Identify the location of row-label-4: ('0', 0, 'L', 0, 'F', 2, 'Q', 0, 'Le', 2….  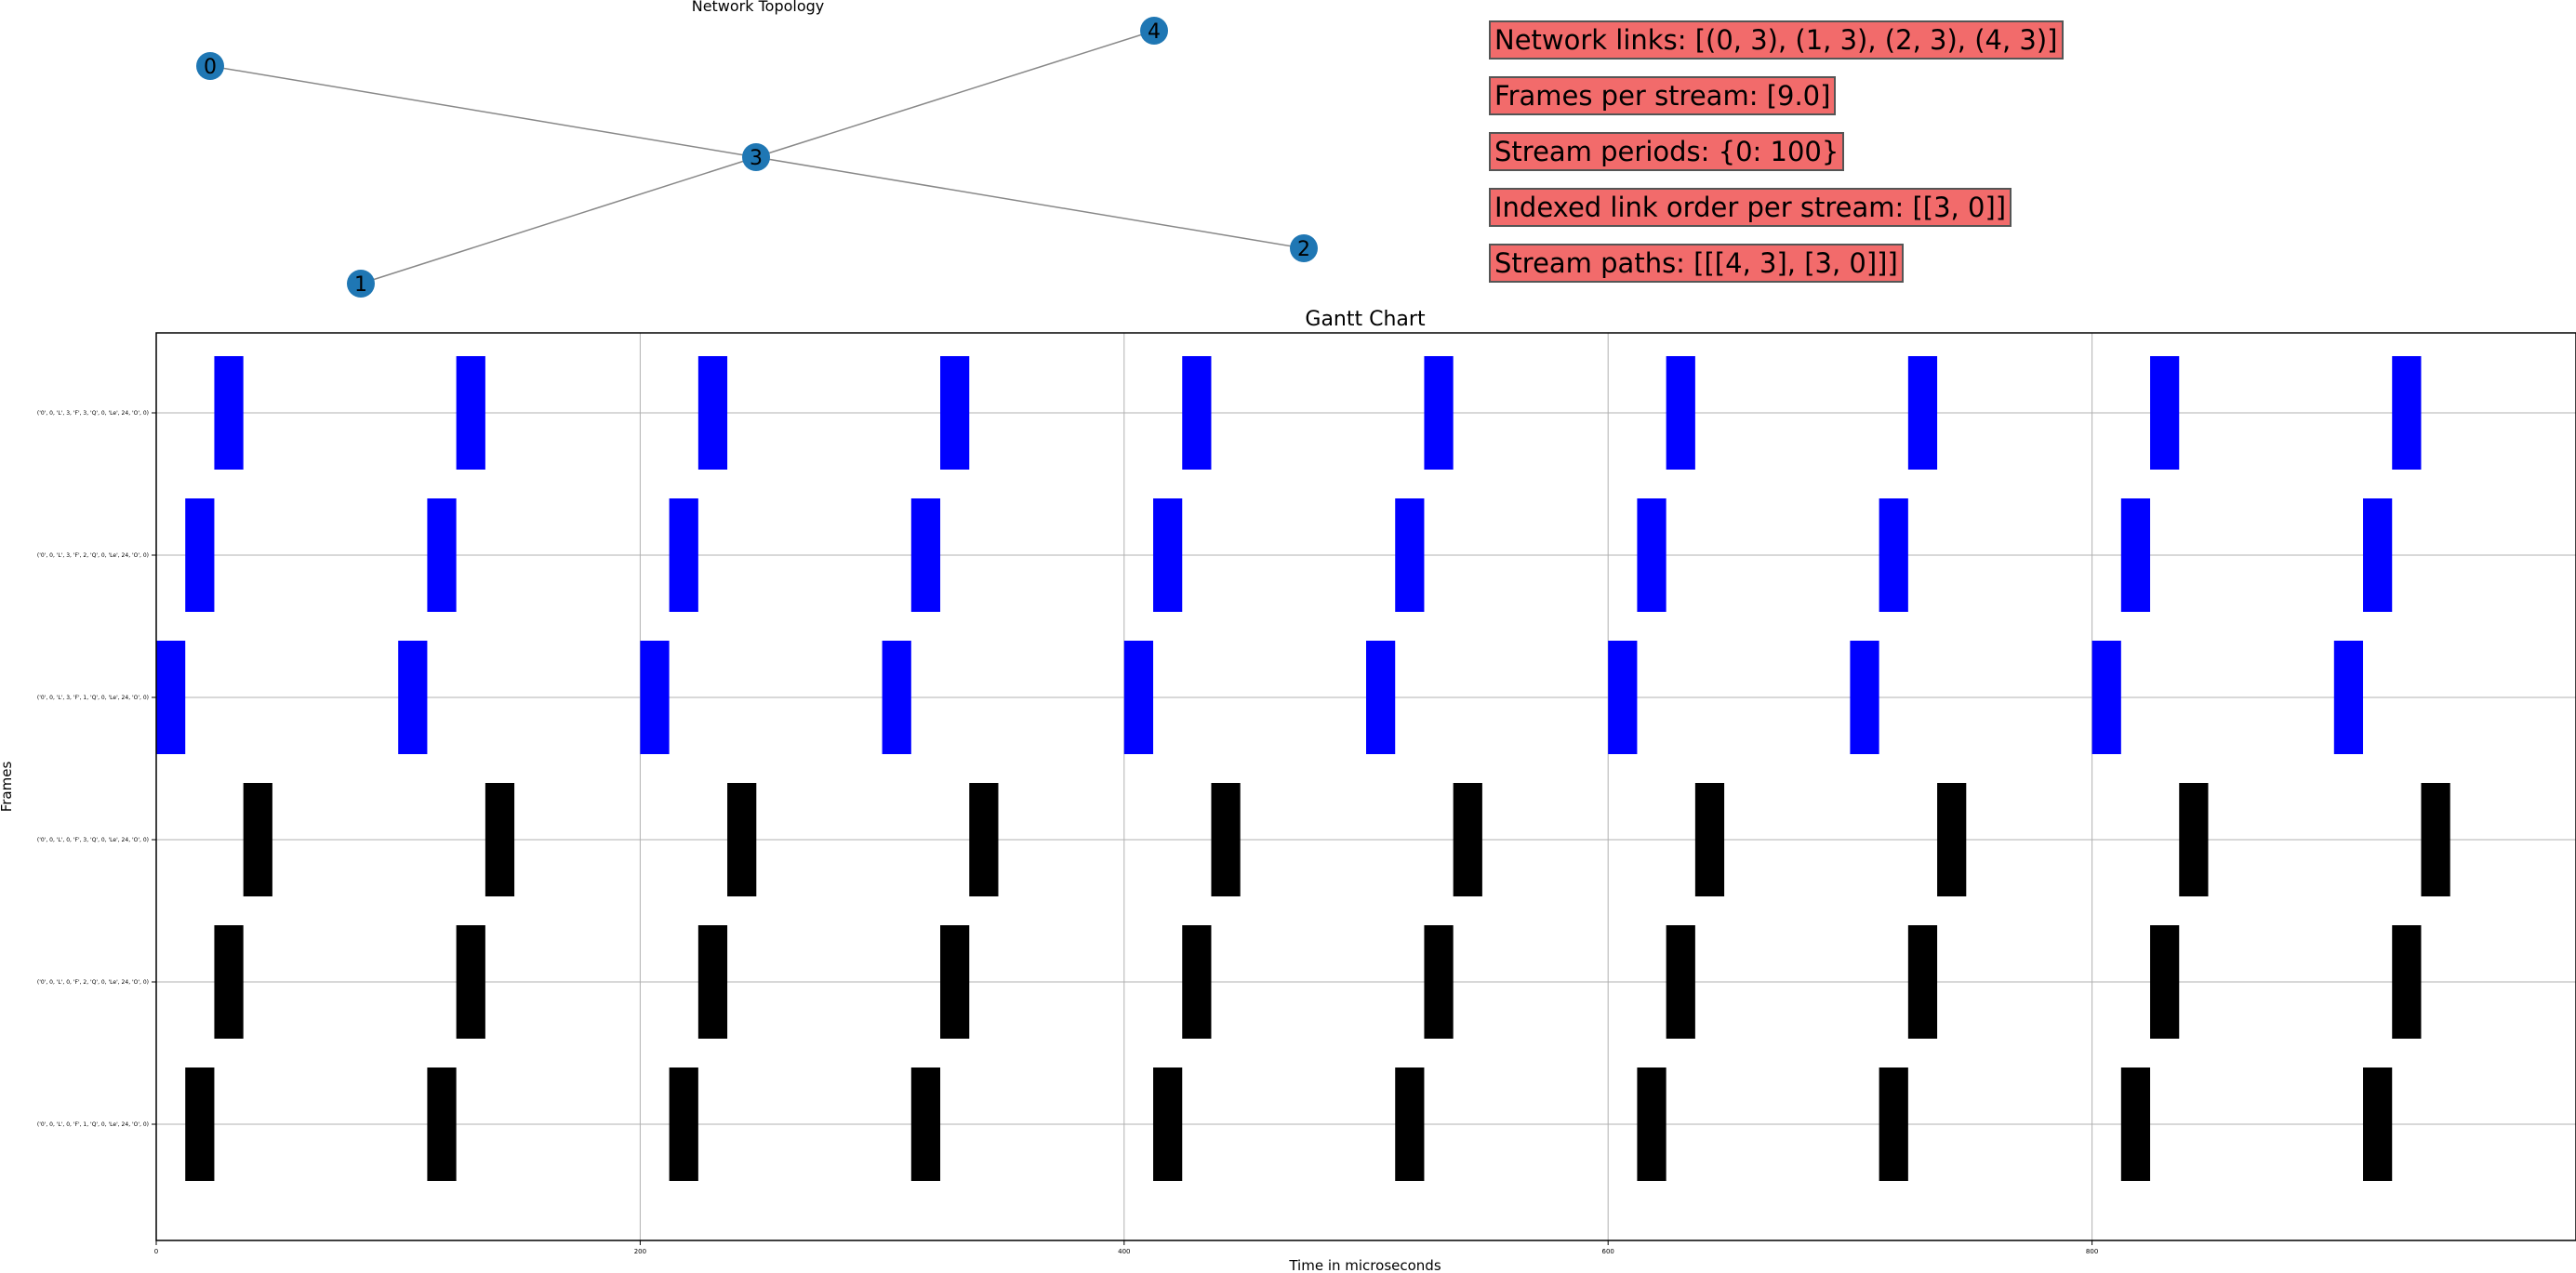
(93, 982).